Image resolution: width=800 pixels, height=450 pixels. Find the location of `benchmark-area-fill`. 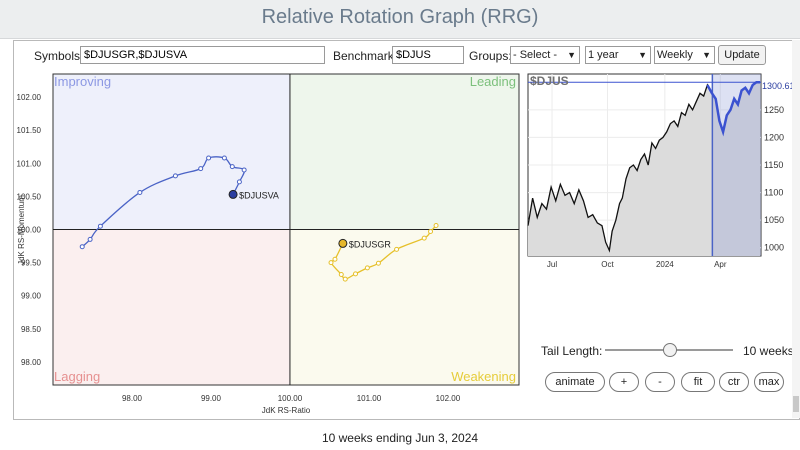

benchmark-area-fill is located at coordinates (644, 169).